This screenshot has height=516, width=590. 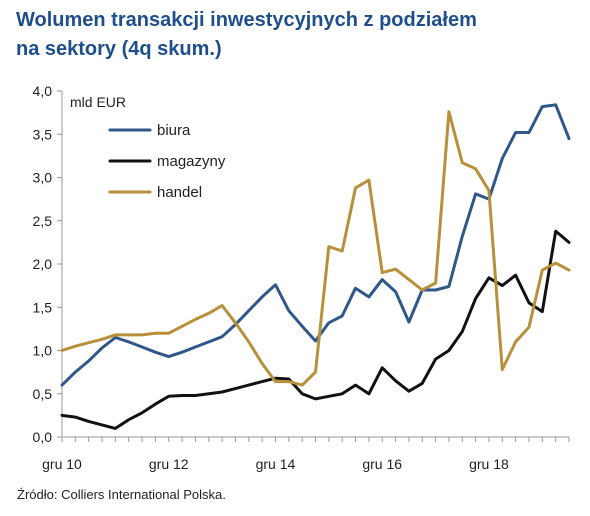 I want to click on y-tick-label: 4,0, so click(x=43, y=91).